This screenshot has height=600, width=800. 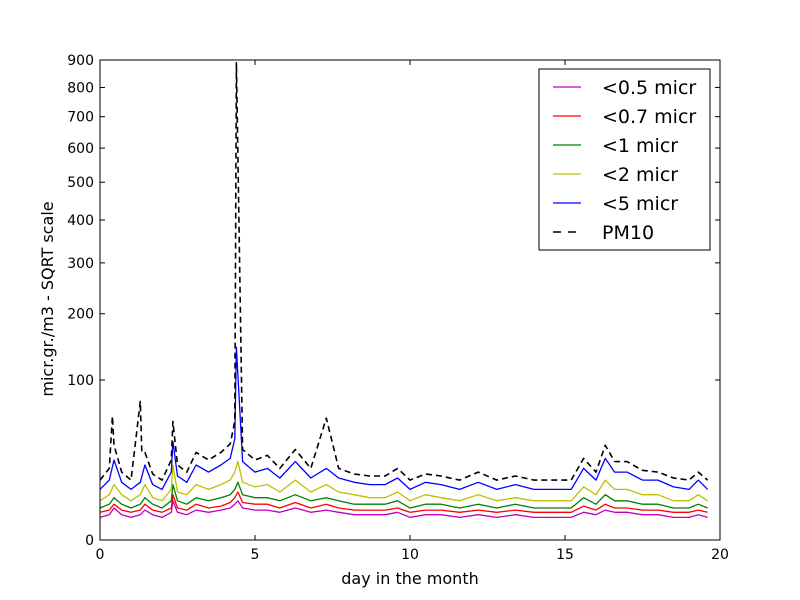 I want to click on y-tick-label: 0, so click(x=89, y=541).